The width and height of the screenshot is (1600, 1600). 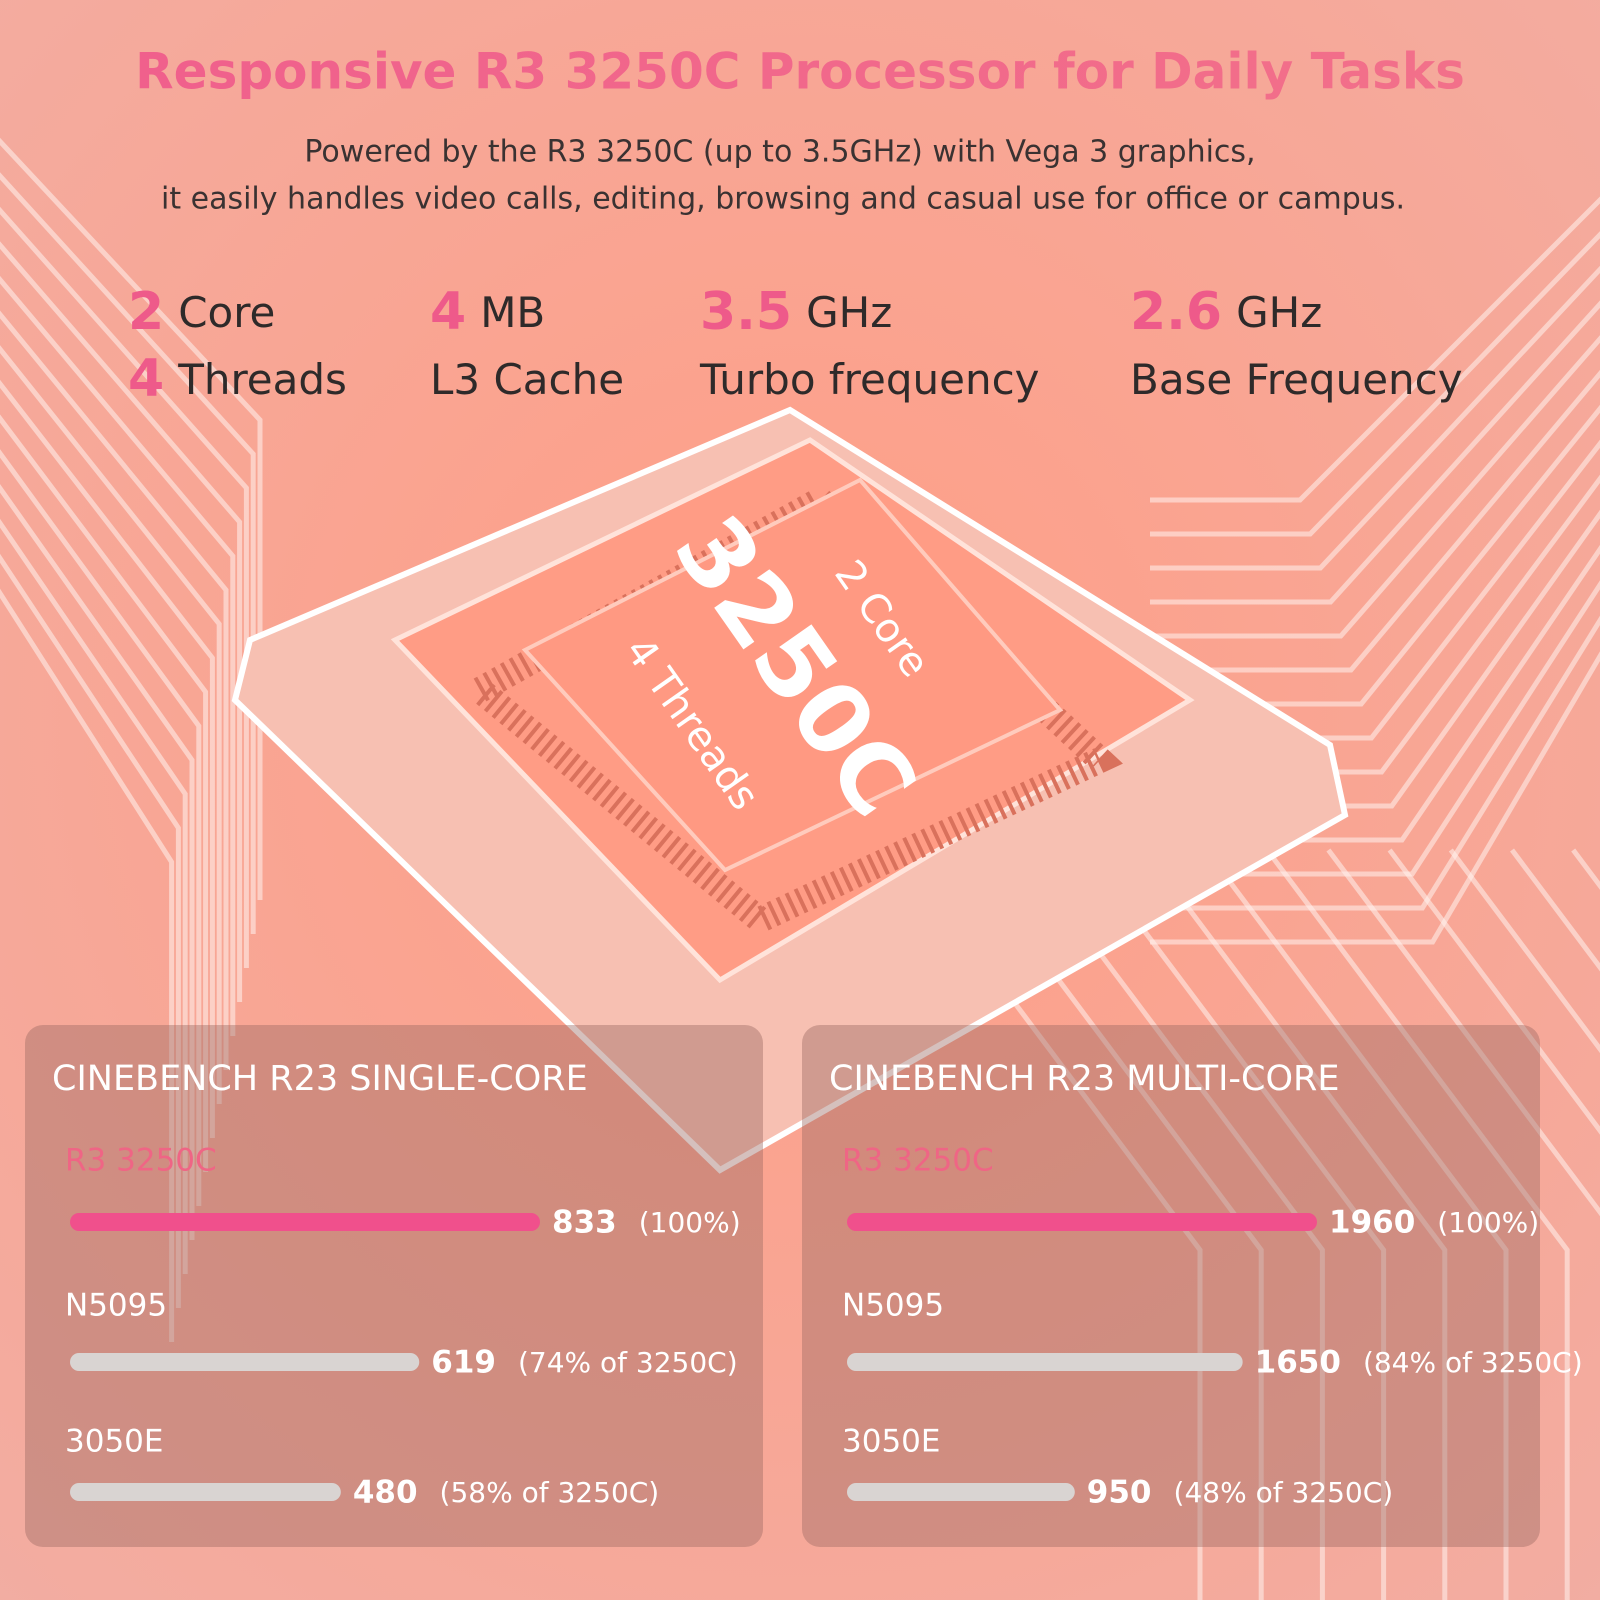 I want to click on spec-bottom: L3 Cache, so click(x=527, y=379).